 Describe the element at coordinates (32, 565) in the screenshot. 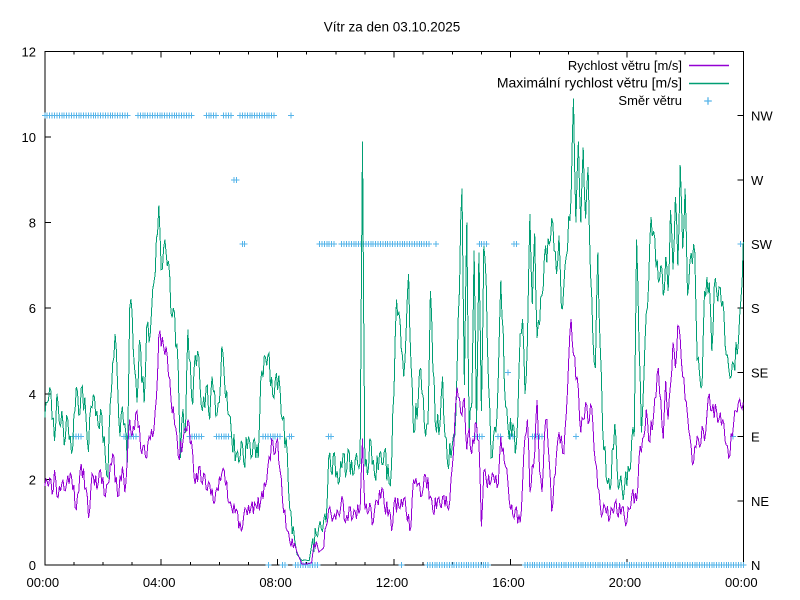

I see `svg-text: 0` at that location.